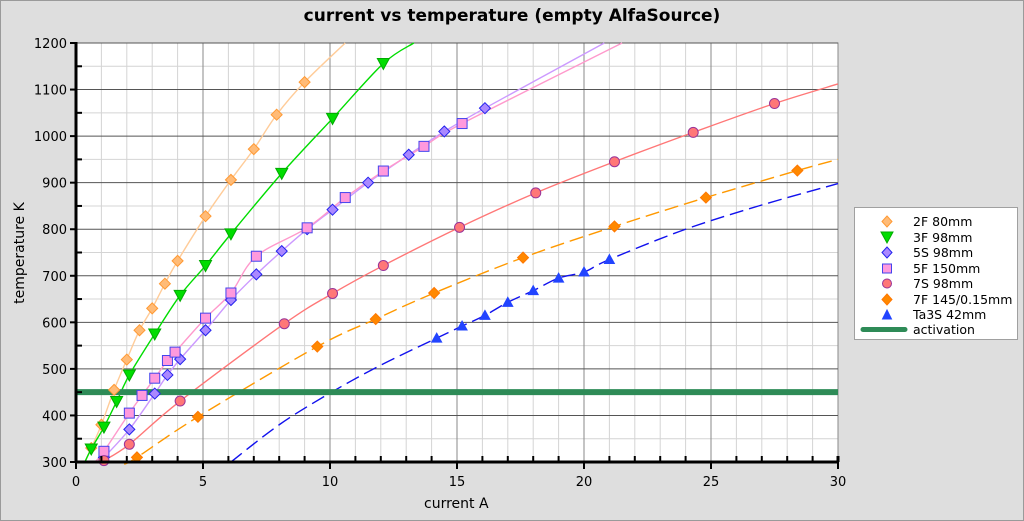 The height and width of the screenshot is (521, 1024). Describe the element at coordinates (887, 314) in the screenshot. I see `triangle-up-marker-icon` at that location.